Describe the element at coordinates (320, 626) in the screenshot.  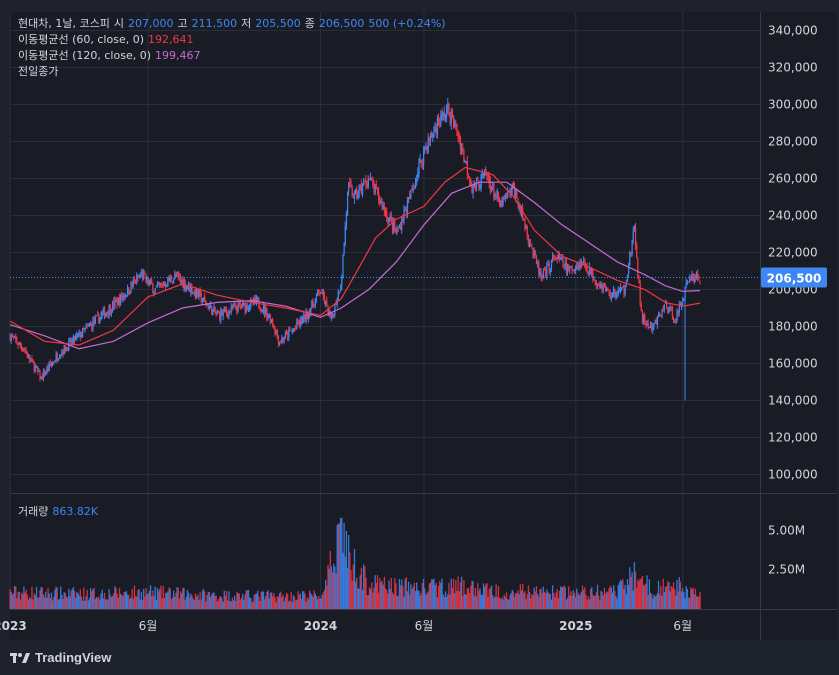
I see `x-tick-label: 2024` at that location.